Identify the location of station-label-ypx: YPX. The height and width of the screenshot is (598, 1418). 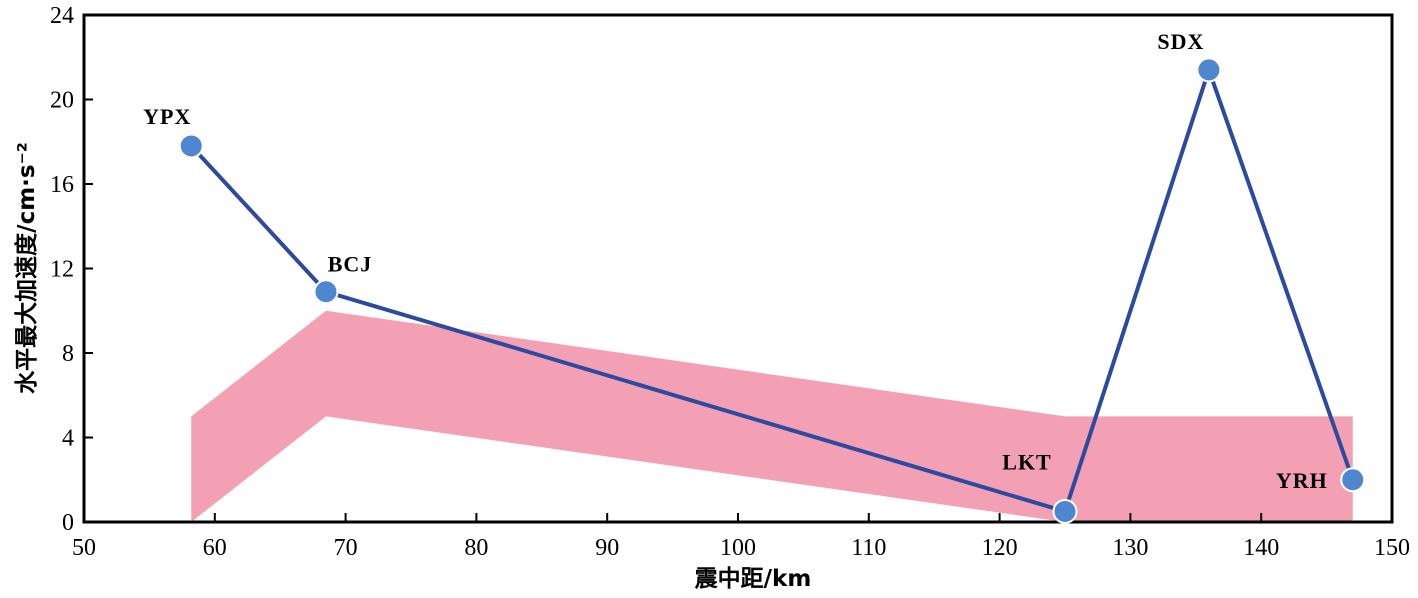
(167, 116).